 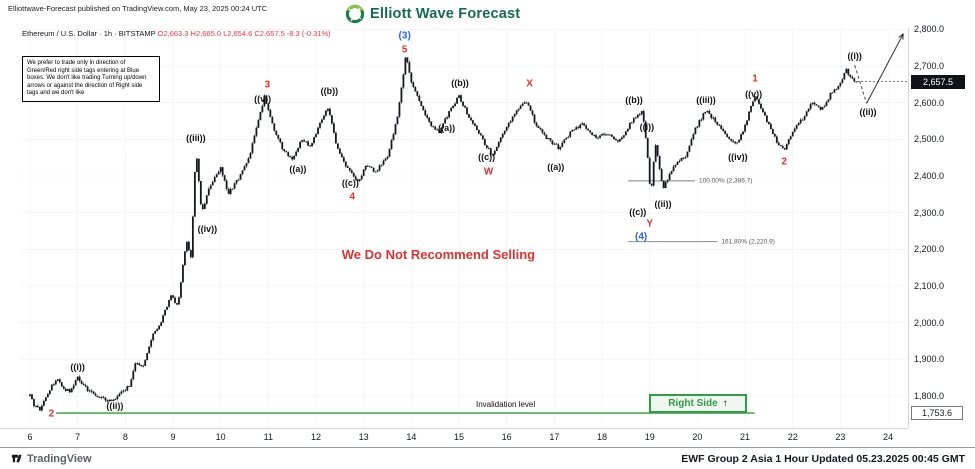 I want to click on price-tick: 2,400.0, so click(x=929, y=176).